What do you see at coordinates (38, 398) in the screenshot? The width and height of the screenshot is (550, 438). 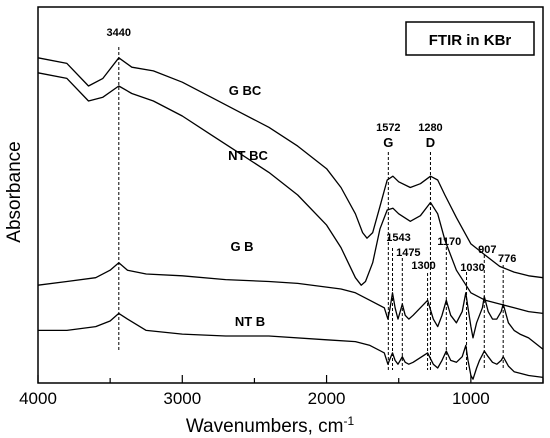 I see `x-tick-label-4000: 4000` at bounding box center [38, 398].